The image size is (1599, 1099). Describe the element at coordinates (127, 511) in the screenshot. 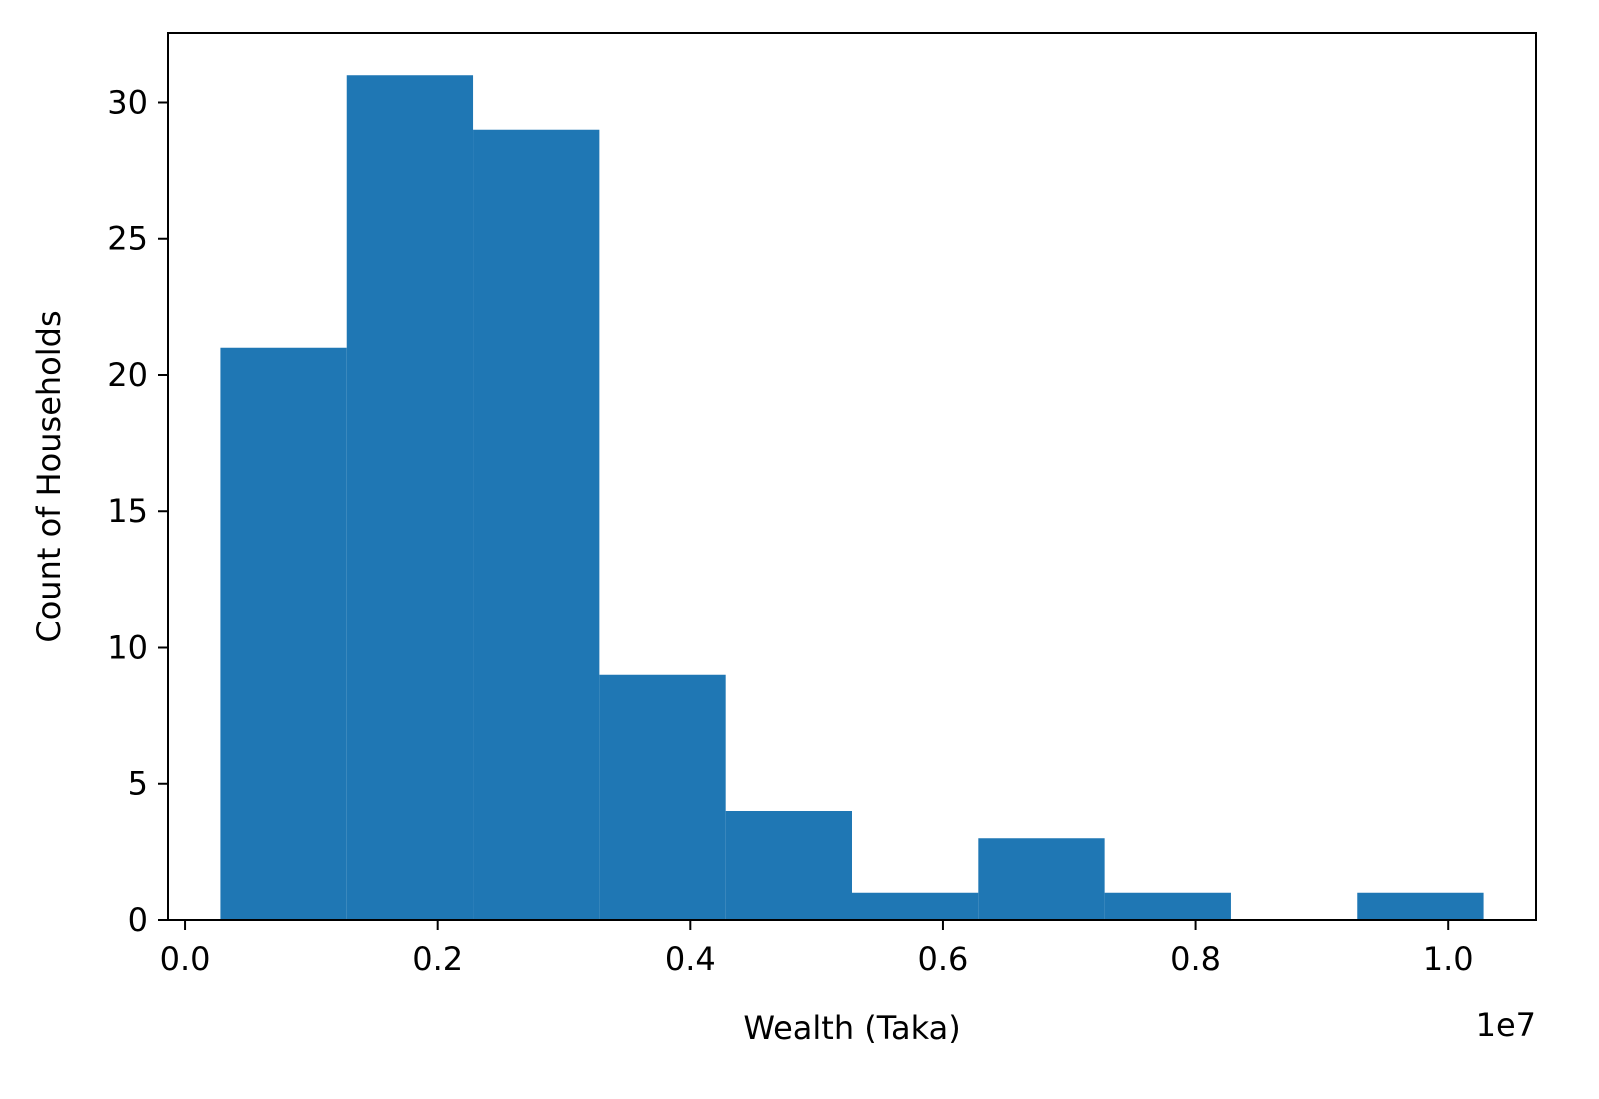

I see `y-tick-label: 15` at that location.